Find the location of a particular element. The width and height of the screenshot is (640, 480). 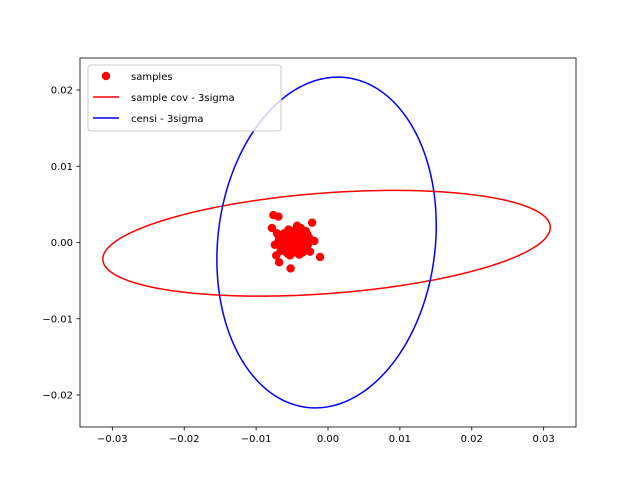

y-tick-label: 0.02 is located at coordinates (62, 91).